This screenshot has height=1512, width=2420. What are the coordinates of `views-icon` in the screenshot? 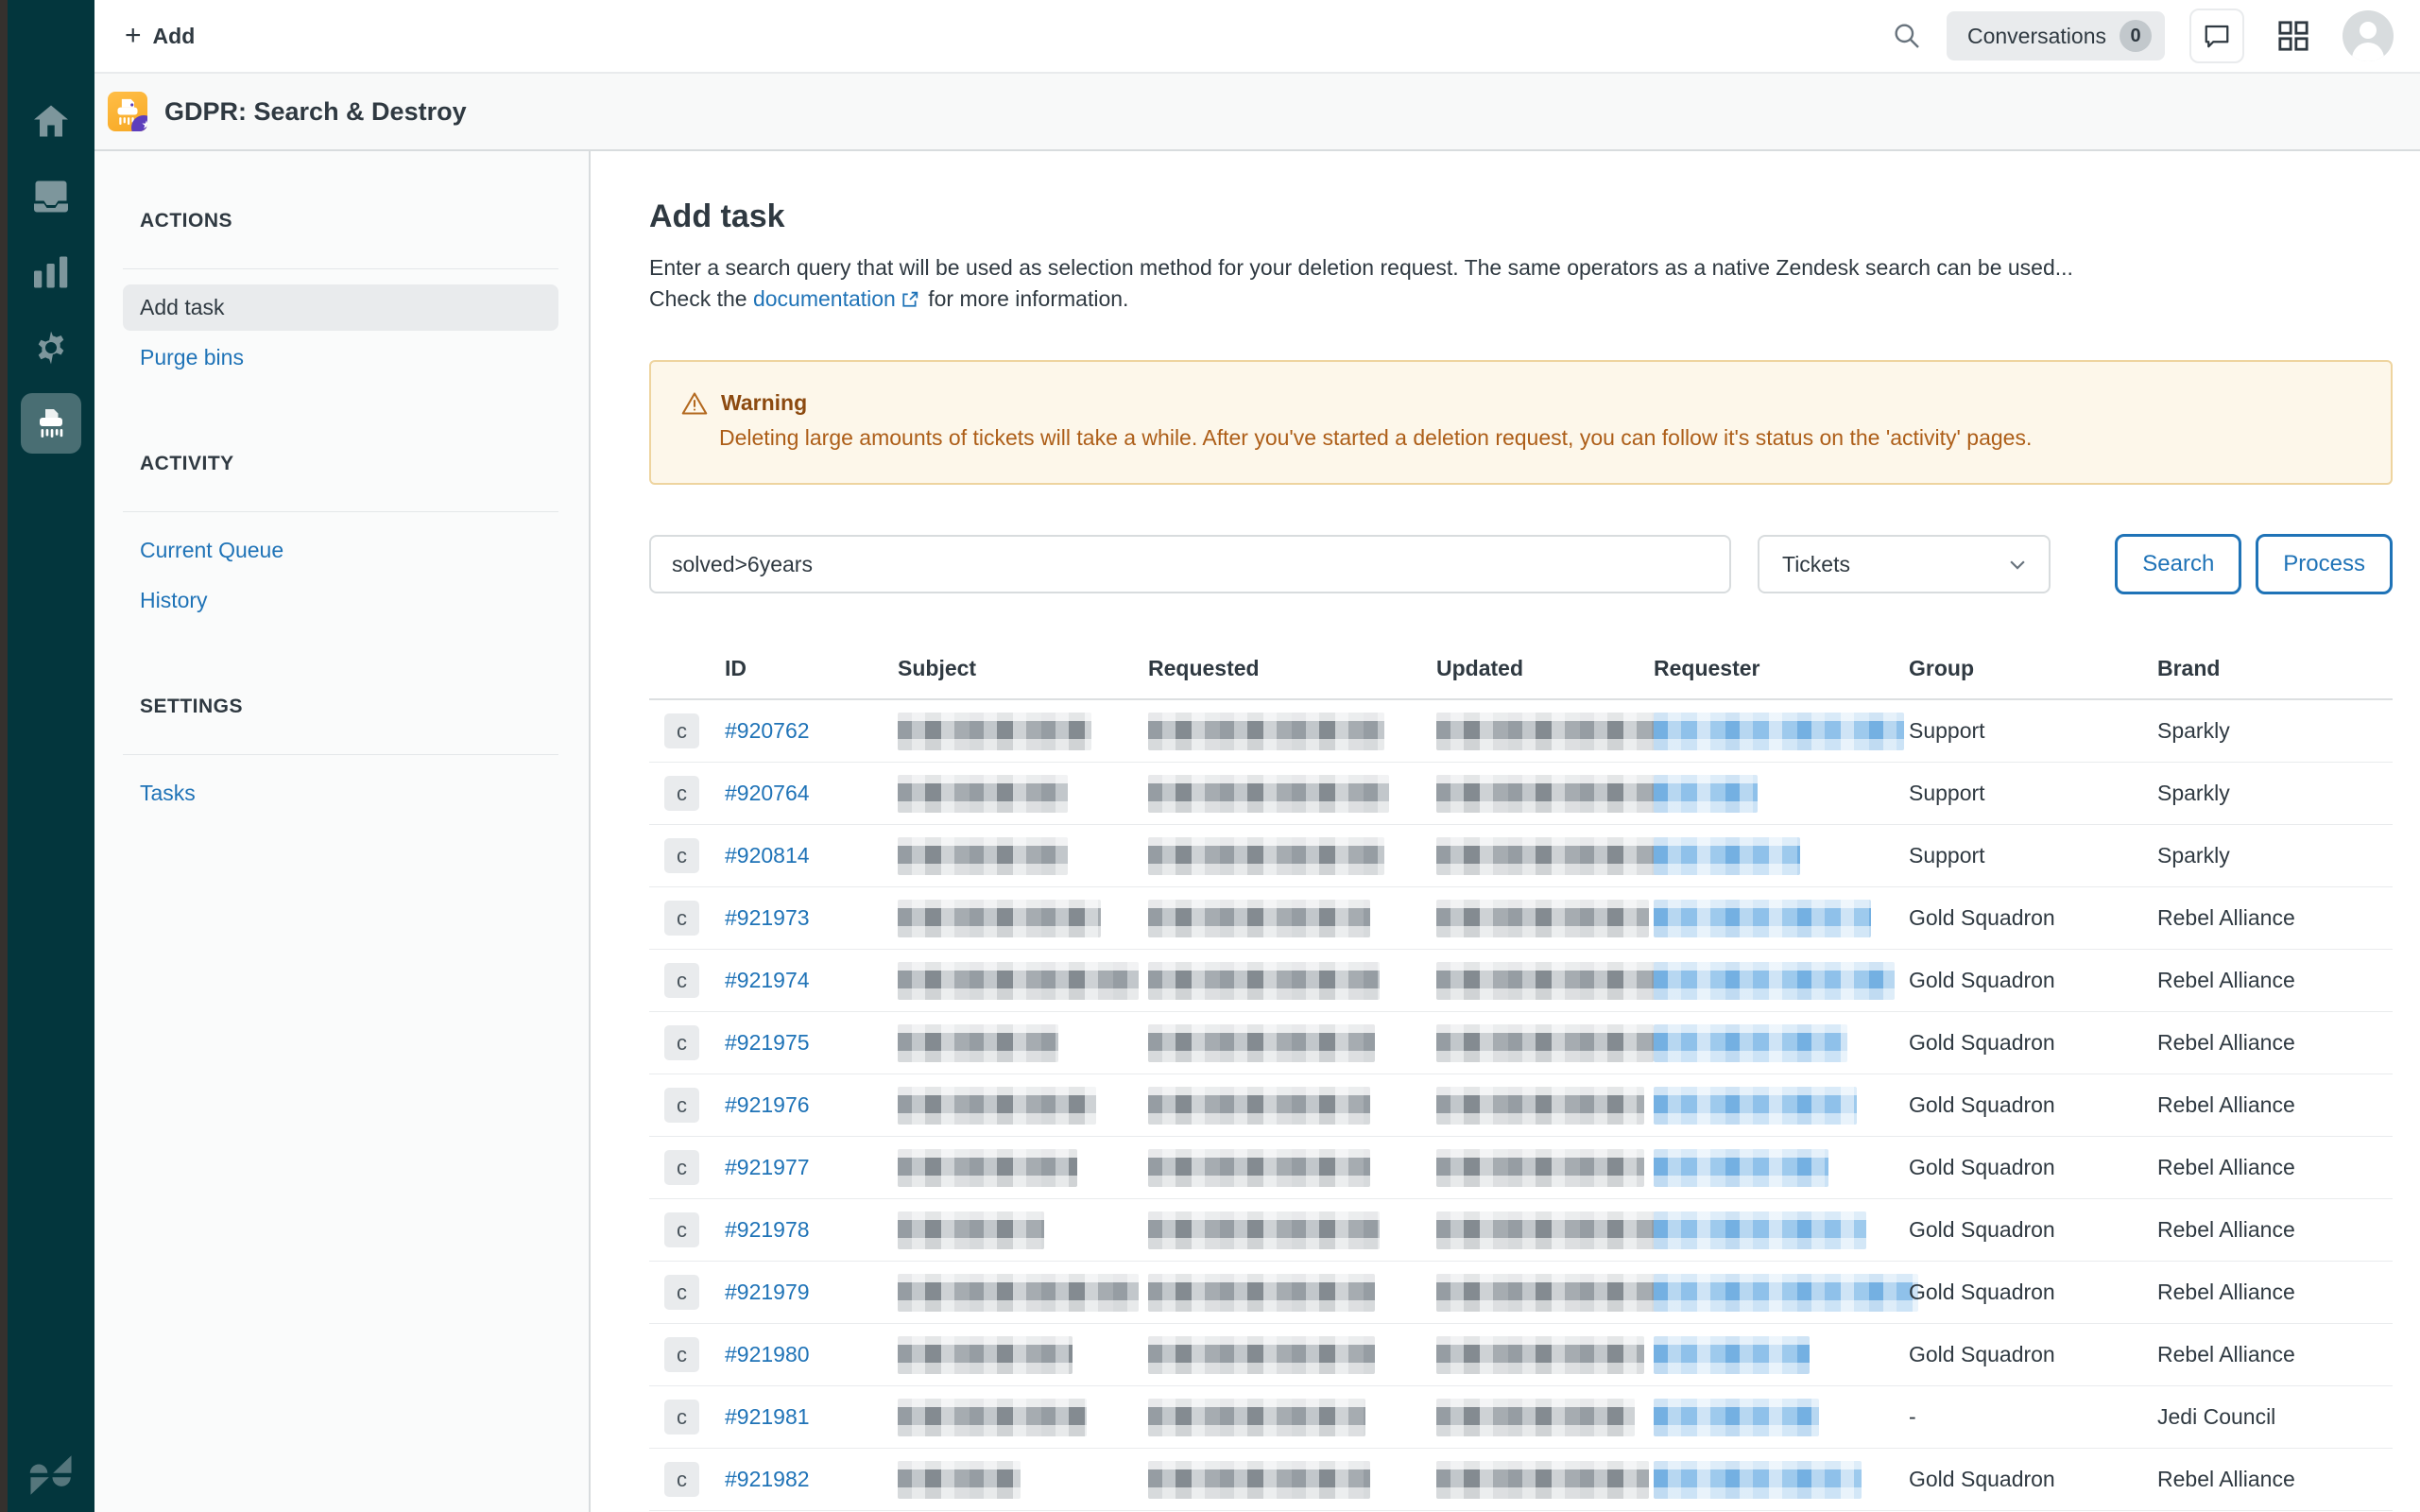 It's located at (51, 196).